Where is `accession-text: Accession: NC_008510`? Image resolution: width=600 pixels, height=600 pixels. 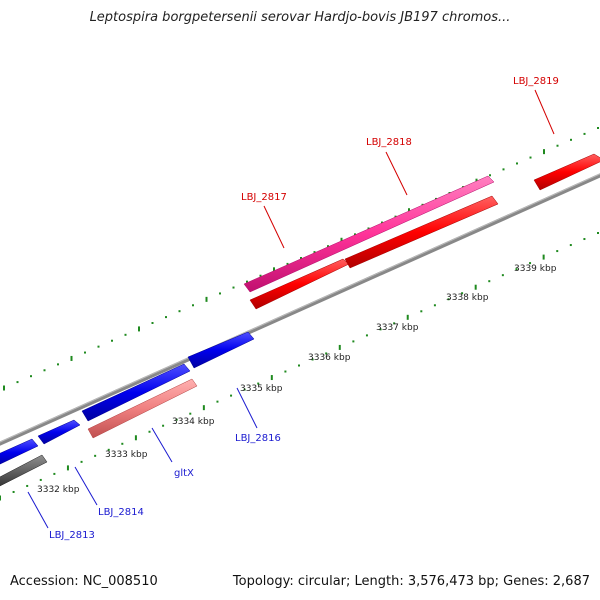 accession-text: Accession: NC_008510 is located at coordinates (84, 581).